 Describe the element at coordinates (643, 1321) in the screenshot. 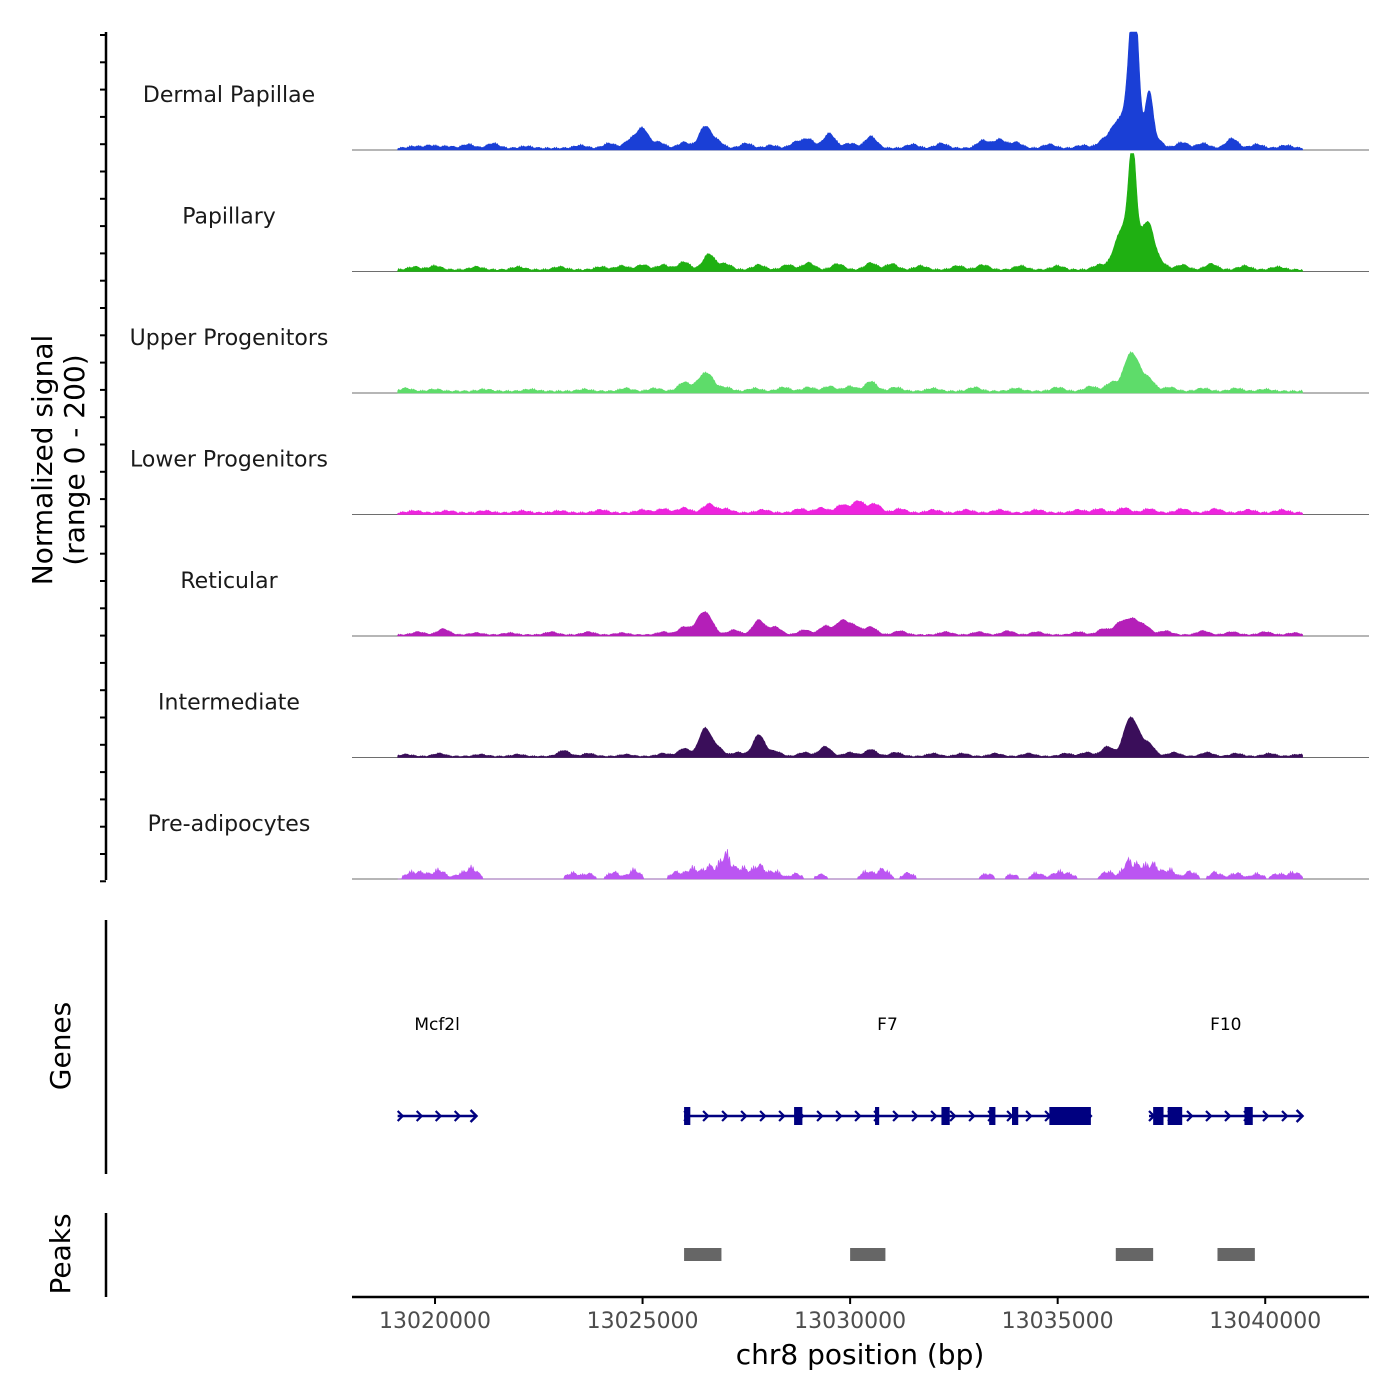

I see `x-tick-label: 13025000` at that location.